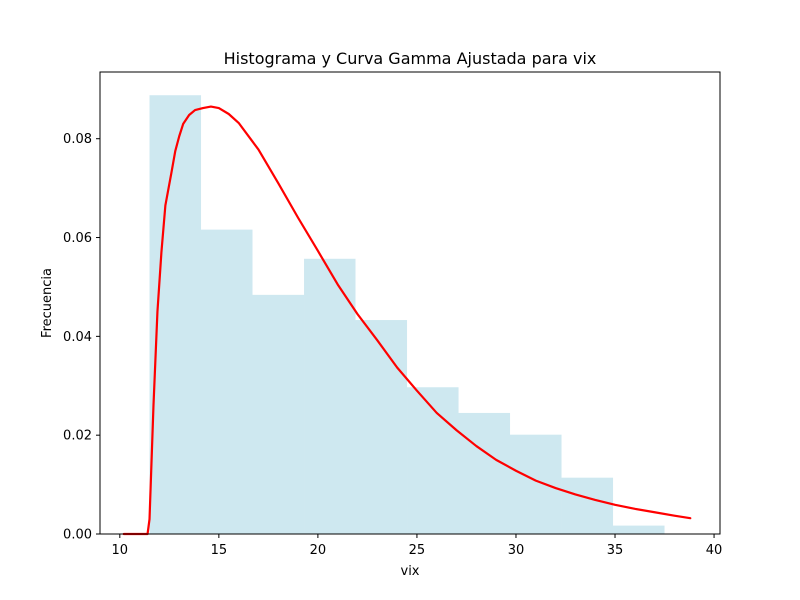  Describe the element at coordinates (615, 550) in the screenshot. I see `x-tick-label: 35` at that location.